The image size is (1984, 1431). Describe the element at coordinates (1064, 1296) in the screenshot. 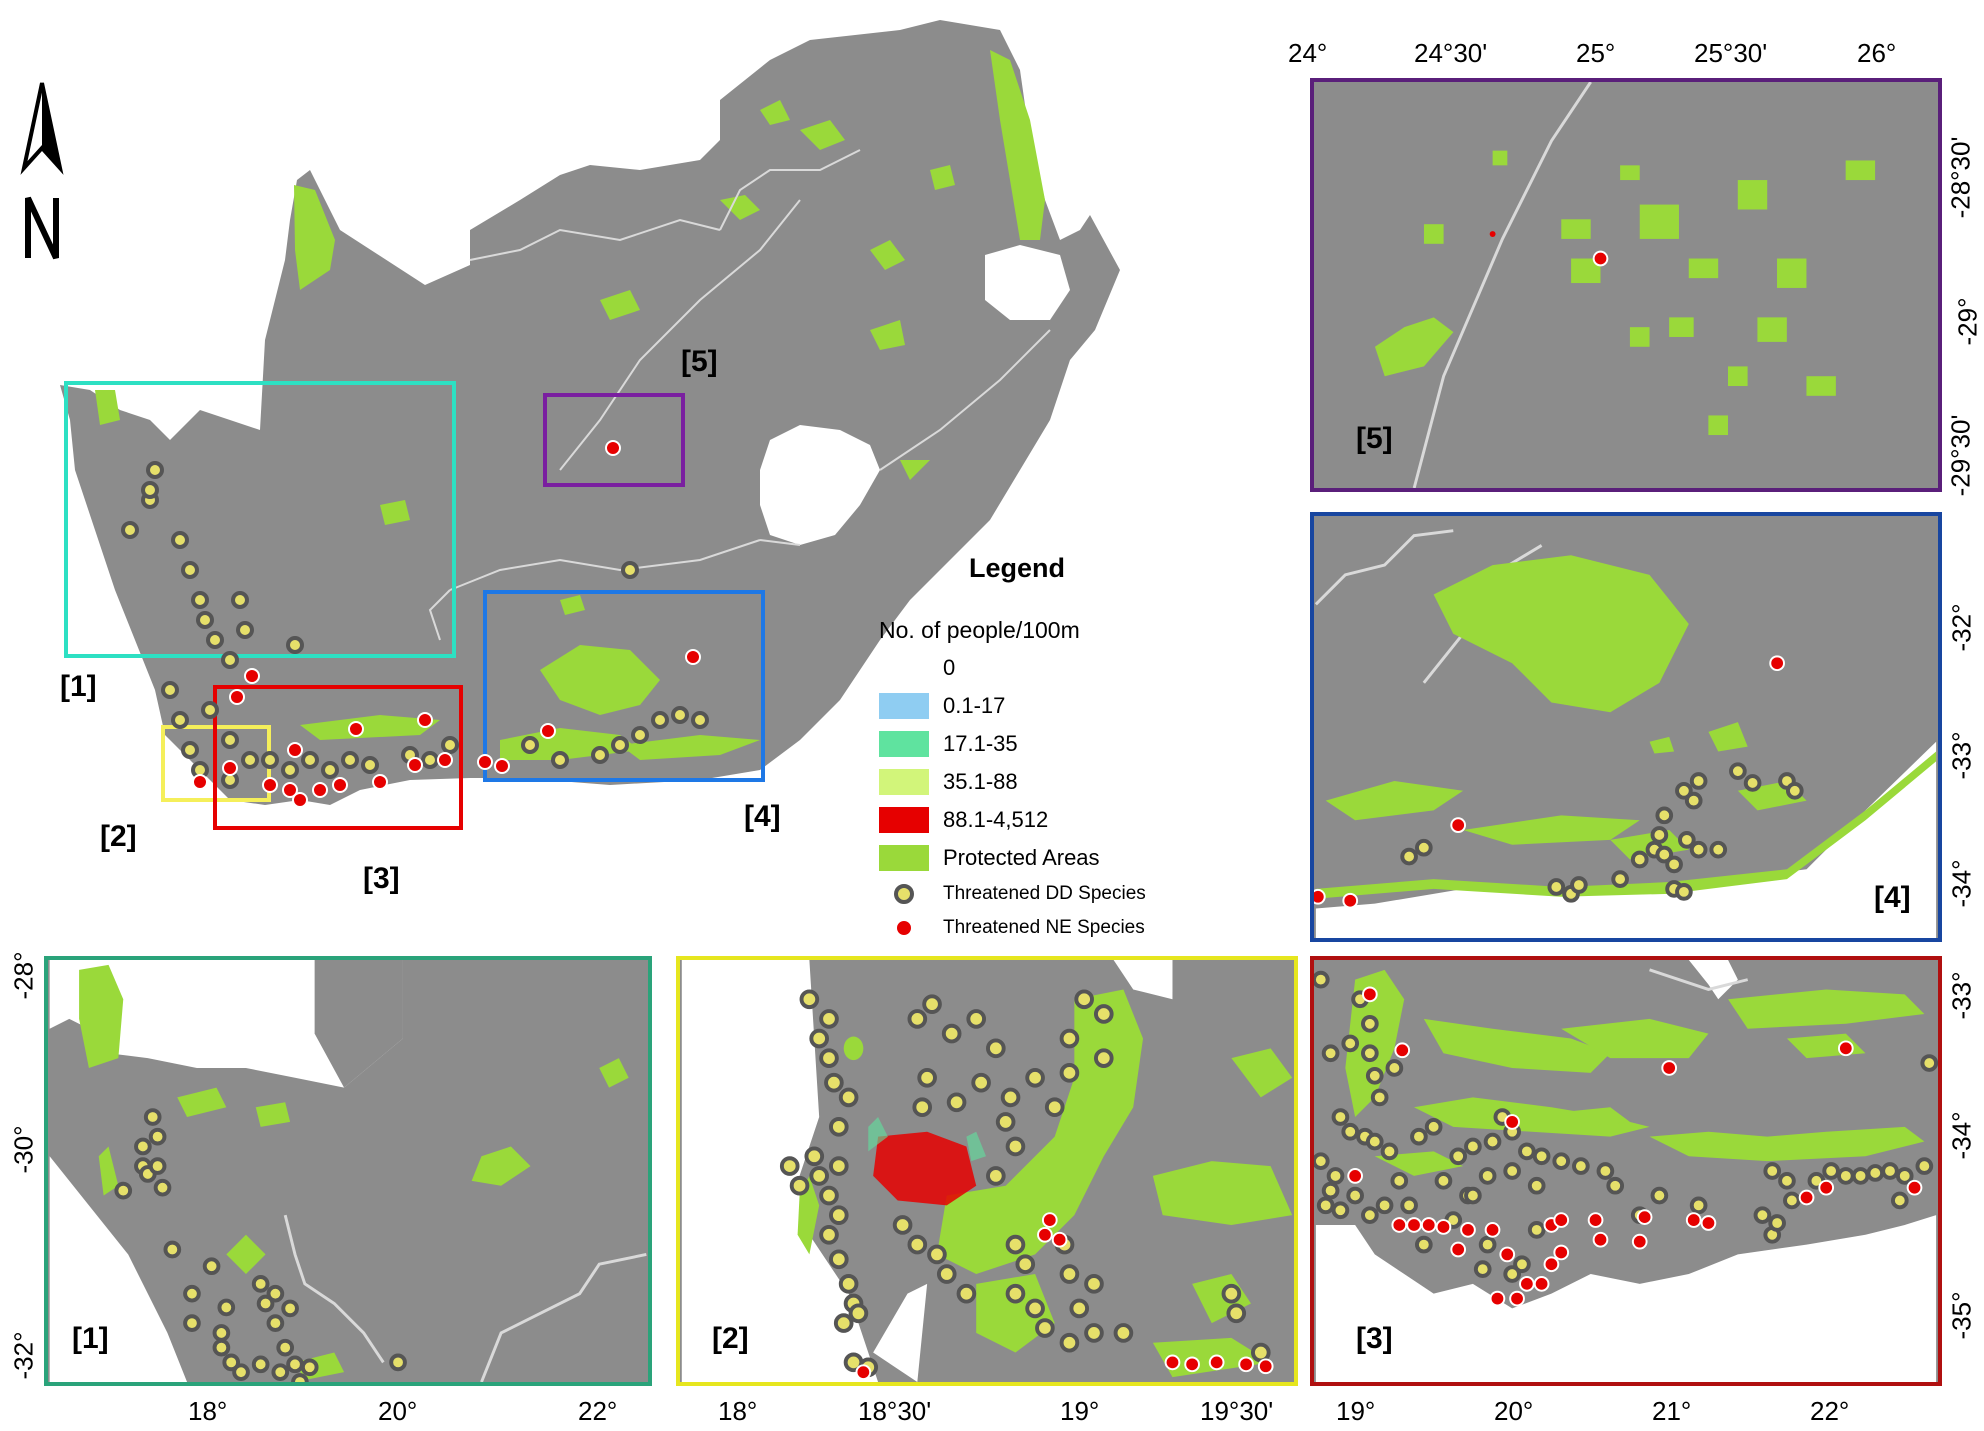

I see `panel-2-ne-points` at that location.